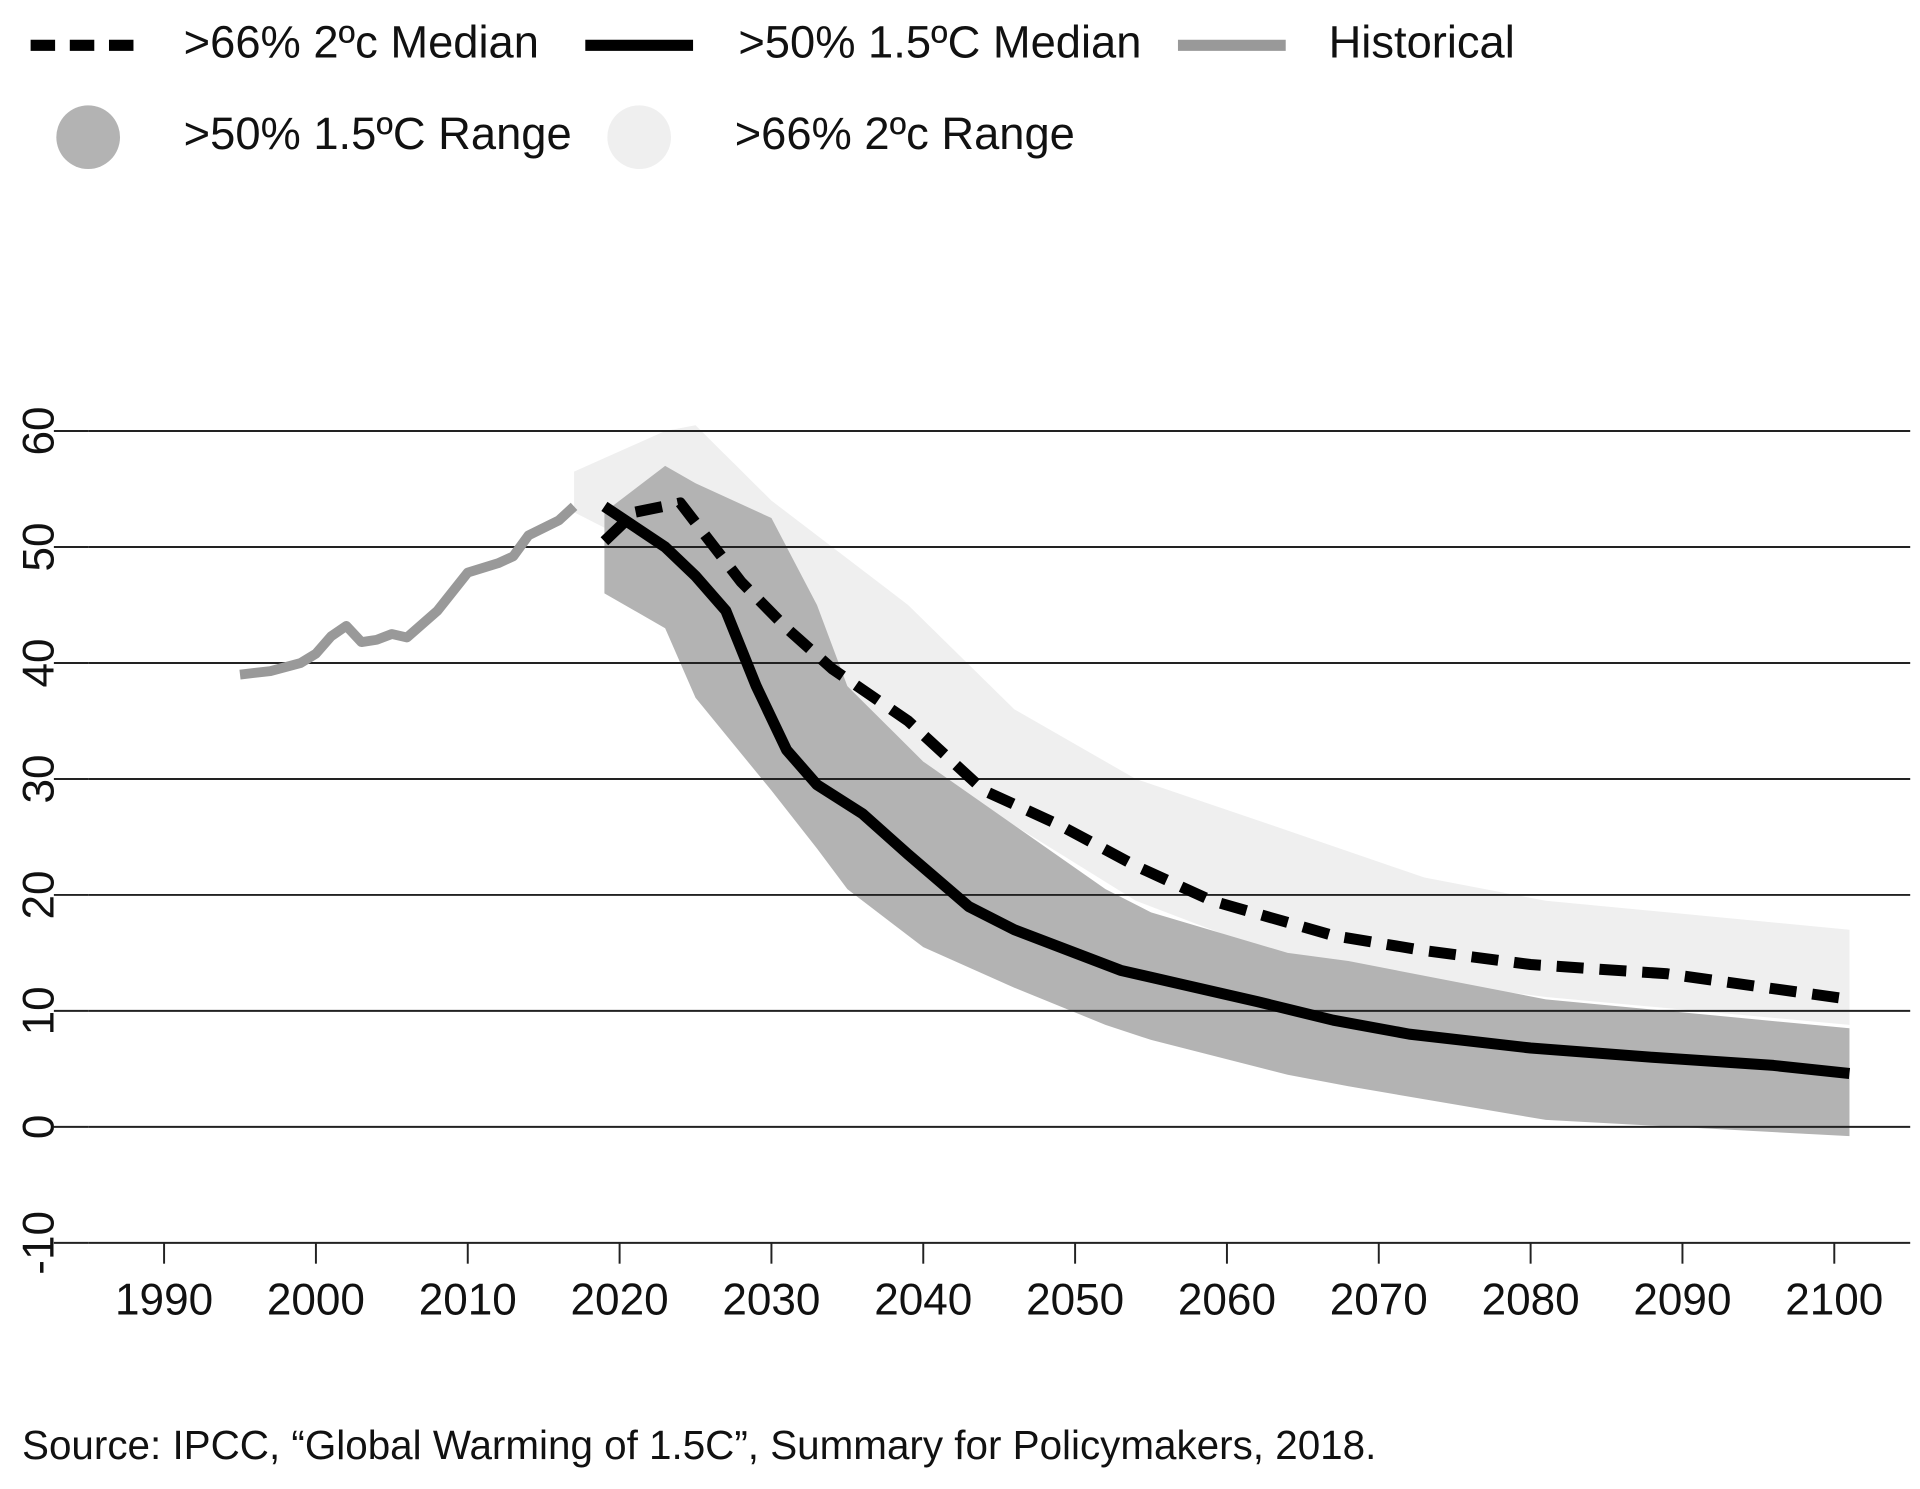  I want to click on y-tick-label: 10, so click(38, 1010).